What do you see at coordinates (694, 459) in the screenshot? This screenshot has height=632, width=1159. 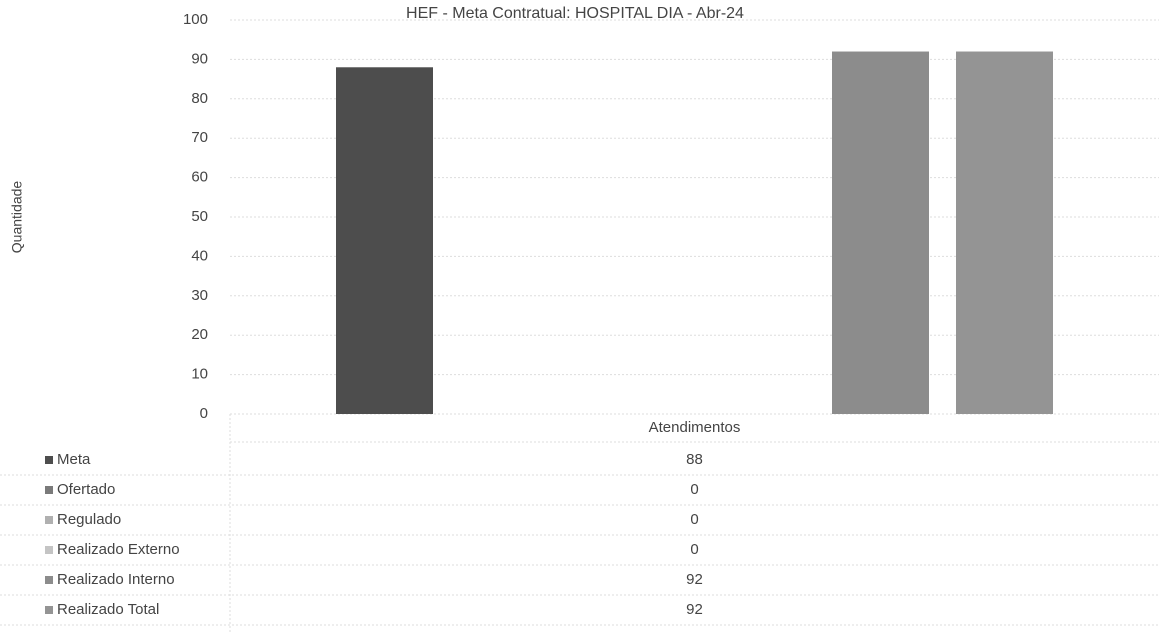 I see `table-value: 88` at bounding box center [694, 459].